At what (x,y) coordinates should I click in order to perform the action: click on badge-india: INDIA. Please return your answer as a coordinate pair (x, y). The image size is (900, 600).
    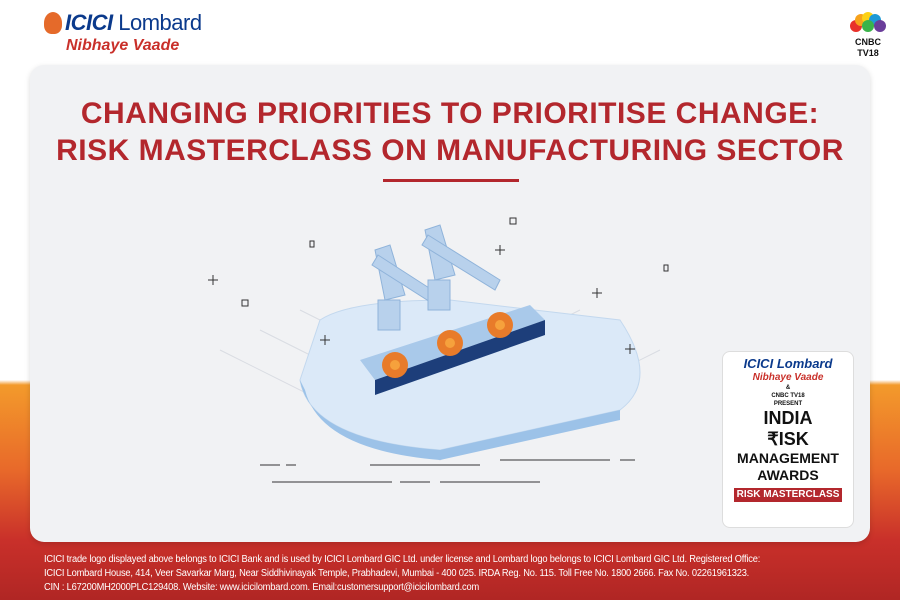
    Looking at the image, I should click on (788, 418).